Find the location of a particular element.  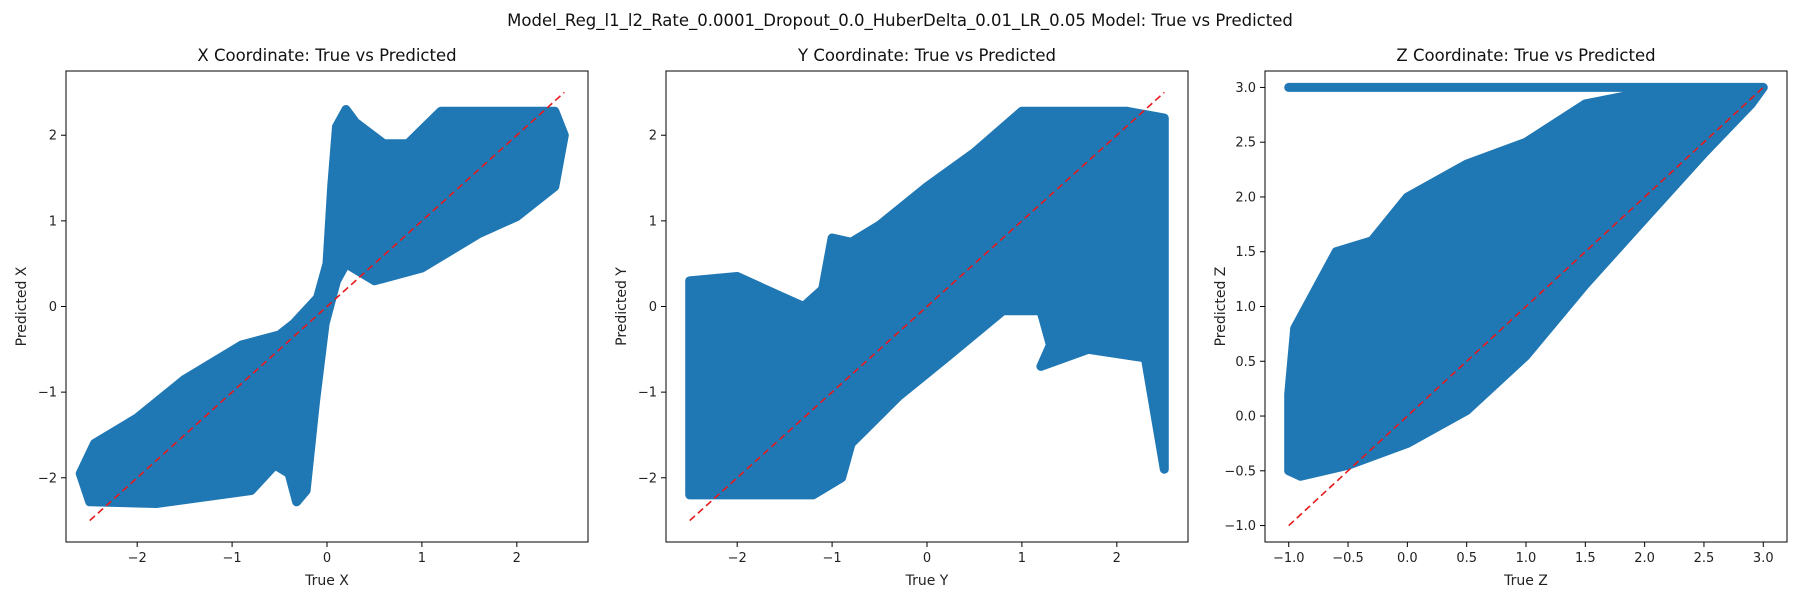

x-axis-label: True Z is located at coordinates (1525, 581).